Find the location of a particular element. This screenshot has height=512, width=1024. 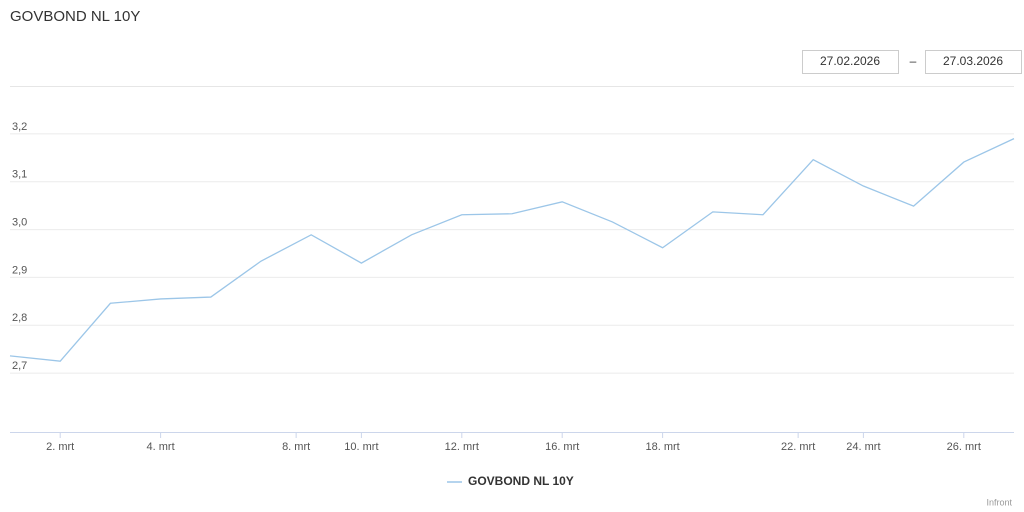

x-tick-label: 10. mrt is located at coordinates (361, 447).